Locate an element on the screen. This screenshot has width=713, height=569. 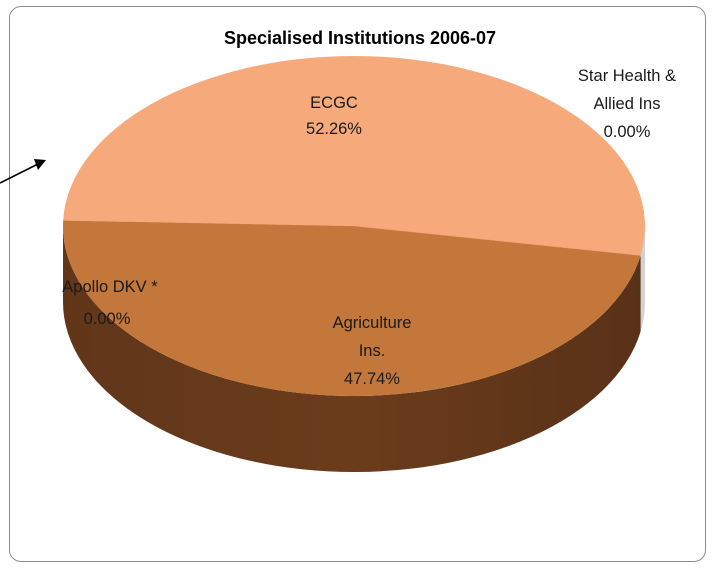
data-label-ecgc-value: 52.26% is located at coordinates (334, 129).